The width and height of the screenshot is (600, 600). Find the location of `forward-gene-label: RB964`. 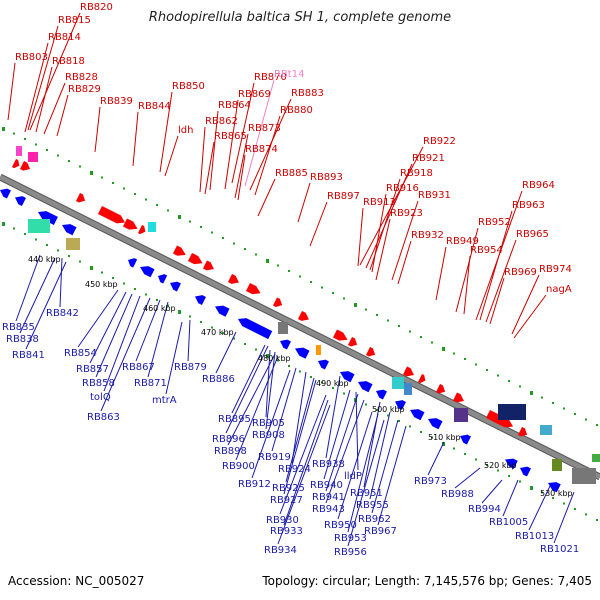

forward-gene-label: RB964 is located at coordinates (538, 185).